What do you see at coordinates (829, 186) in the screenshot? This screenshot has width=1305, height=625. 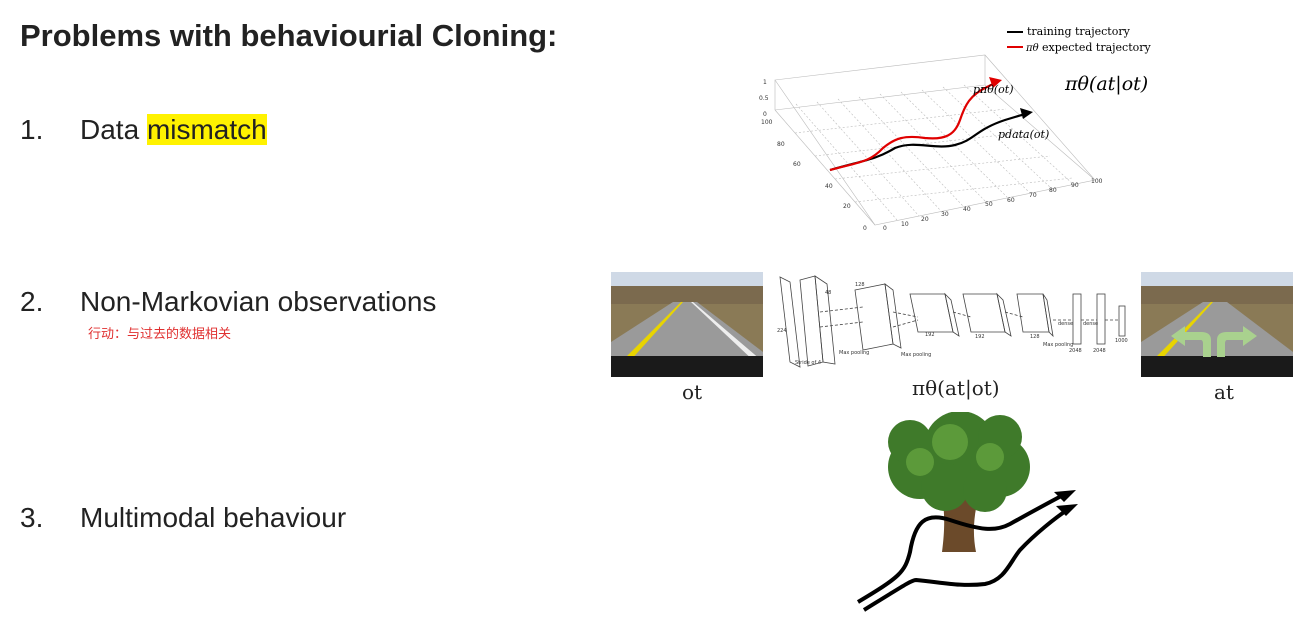 I see `y-tick: 40` at bounding box center [829, 186].